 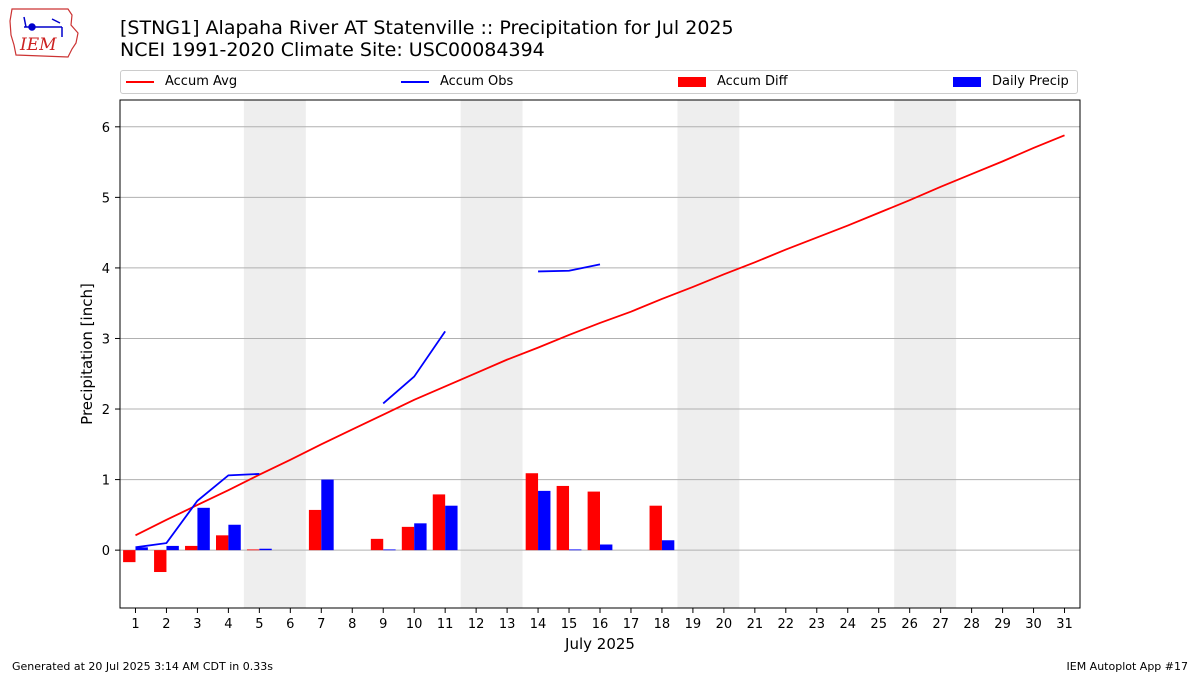 I want to click on x-tick-label: 31, so click(x=1064, y=624).